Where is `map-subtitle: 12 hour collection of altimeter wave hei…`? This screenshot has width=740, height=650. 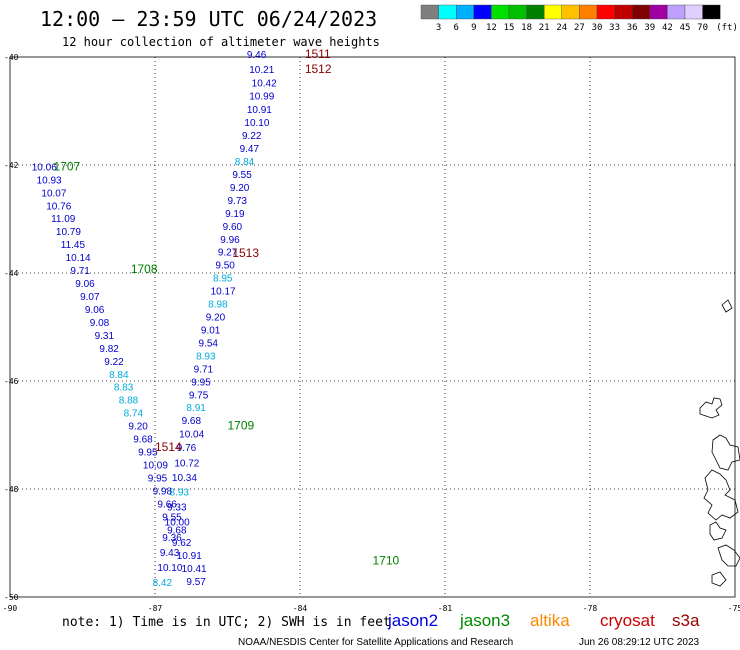
map-subtitle: 12 hour collection of altimeter wave hei… is located at coordinates (221, 42).